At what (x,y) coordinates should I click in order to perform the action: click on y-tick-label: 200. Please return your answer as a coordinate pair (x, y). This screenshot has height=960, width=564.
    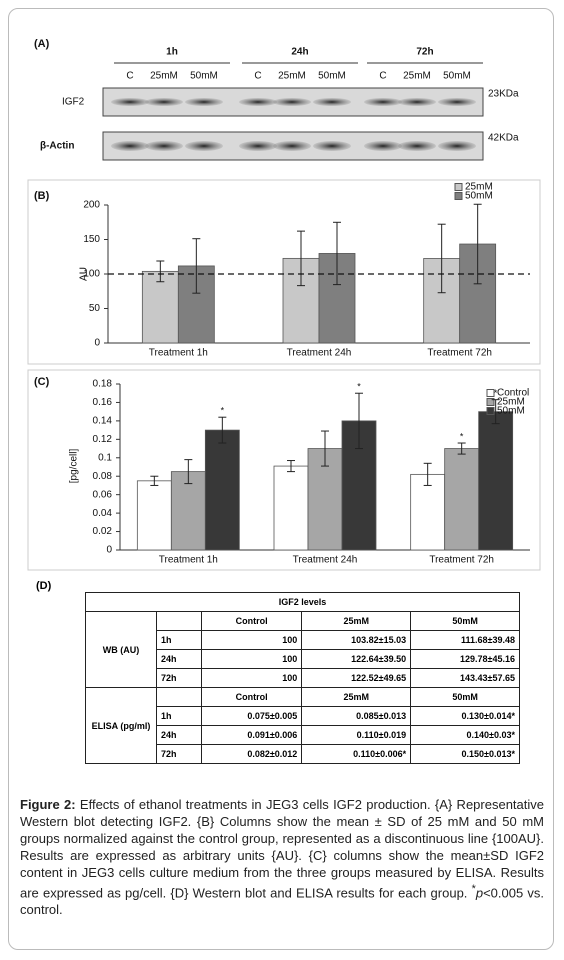
    Looking at the image, I should click on (91, 205).